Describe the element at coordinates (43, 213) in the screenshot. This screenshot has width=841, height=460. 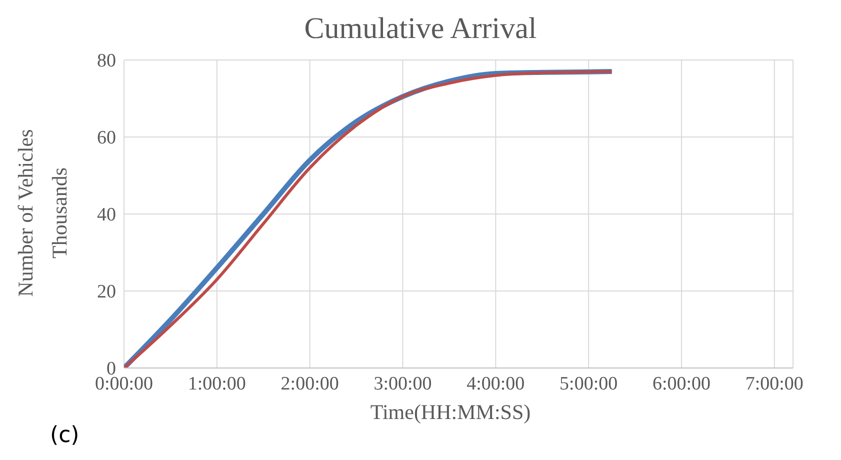
I see `y-axis-title: Number of Vehicles Thousands` at that location.